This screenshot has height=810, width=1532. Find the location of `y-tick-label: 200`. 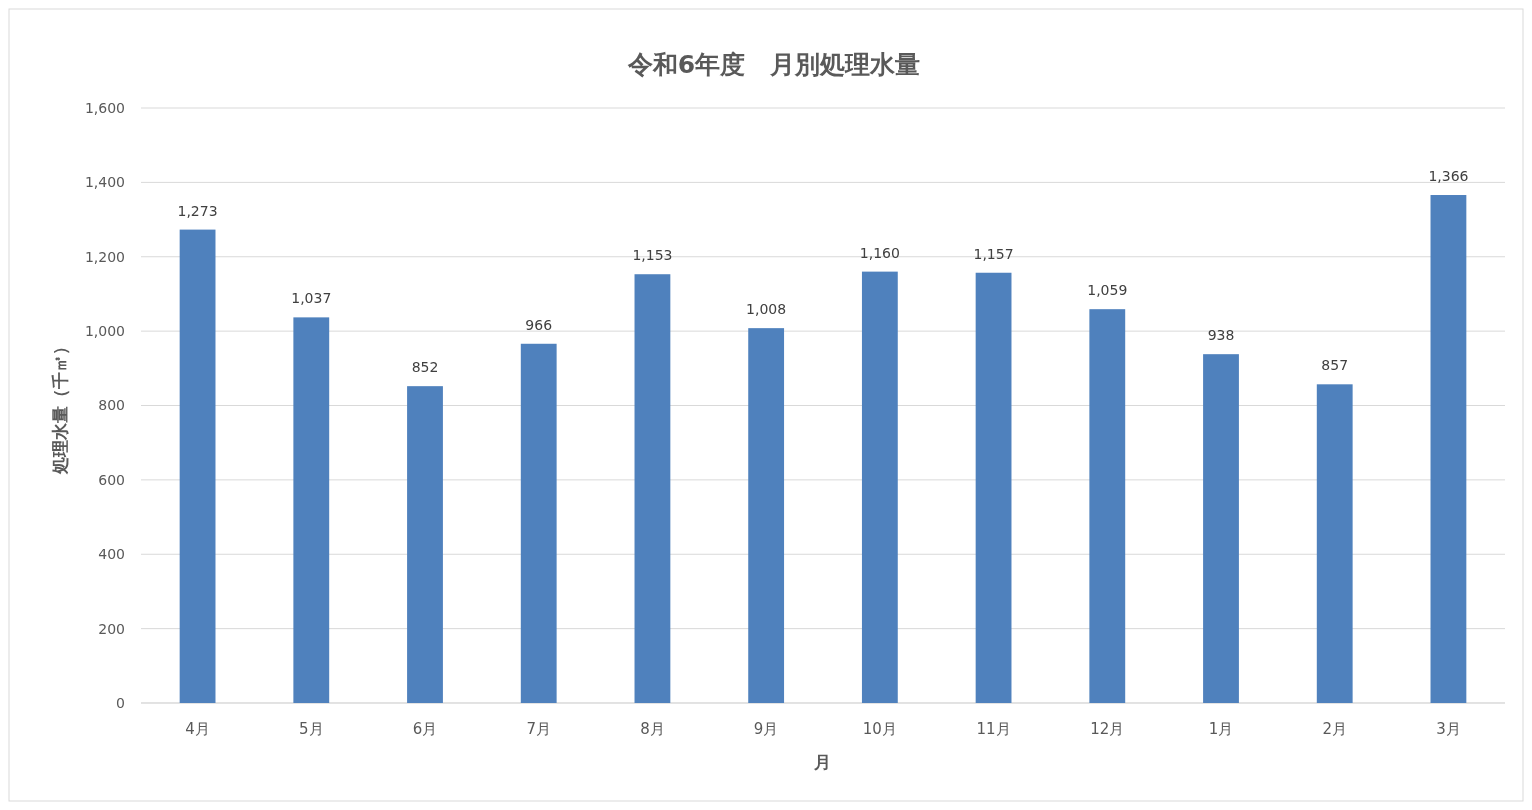

y-tick-label: 200 is located at coordinates (111, 628).